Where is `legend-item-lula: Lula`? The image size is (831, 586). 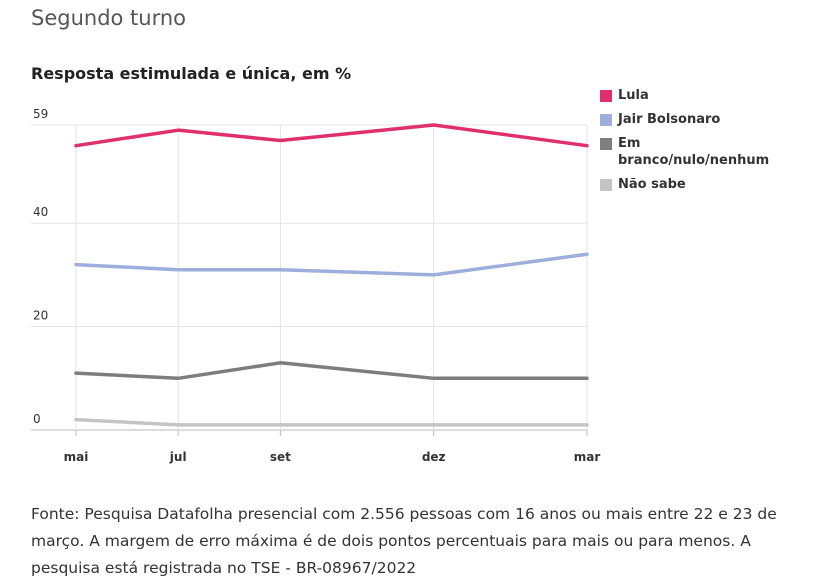
legend-item-lula: Lula is located at coordinates (700, 95).